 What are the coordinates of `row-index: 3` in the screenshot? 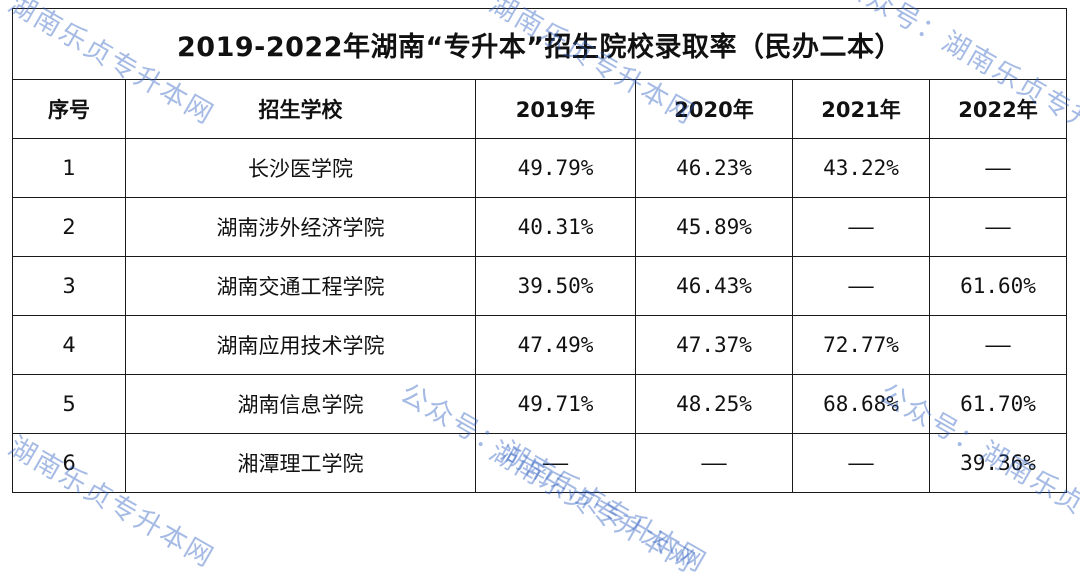 It's located at (69, 286).